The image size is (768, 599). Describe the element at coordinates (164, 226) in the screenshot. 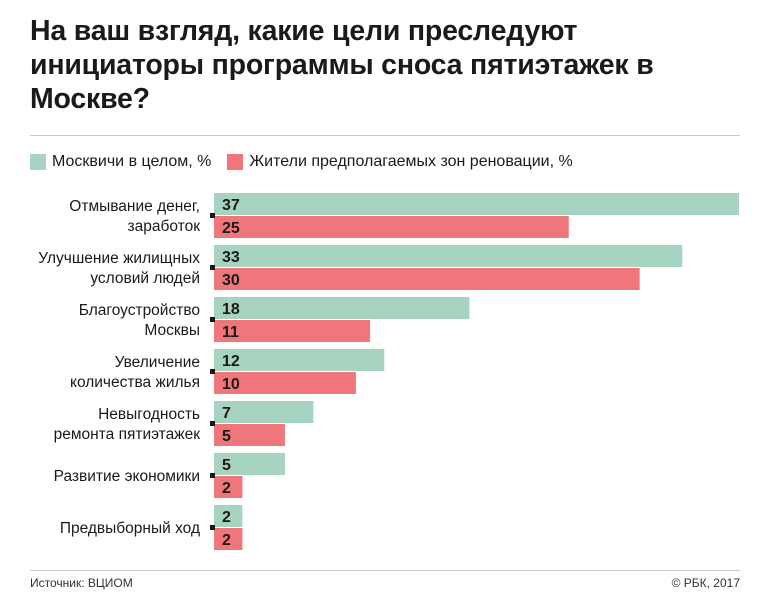

I see `category-label: заработок` at that location.